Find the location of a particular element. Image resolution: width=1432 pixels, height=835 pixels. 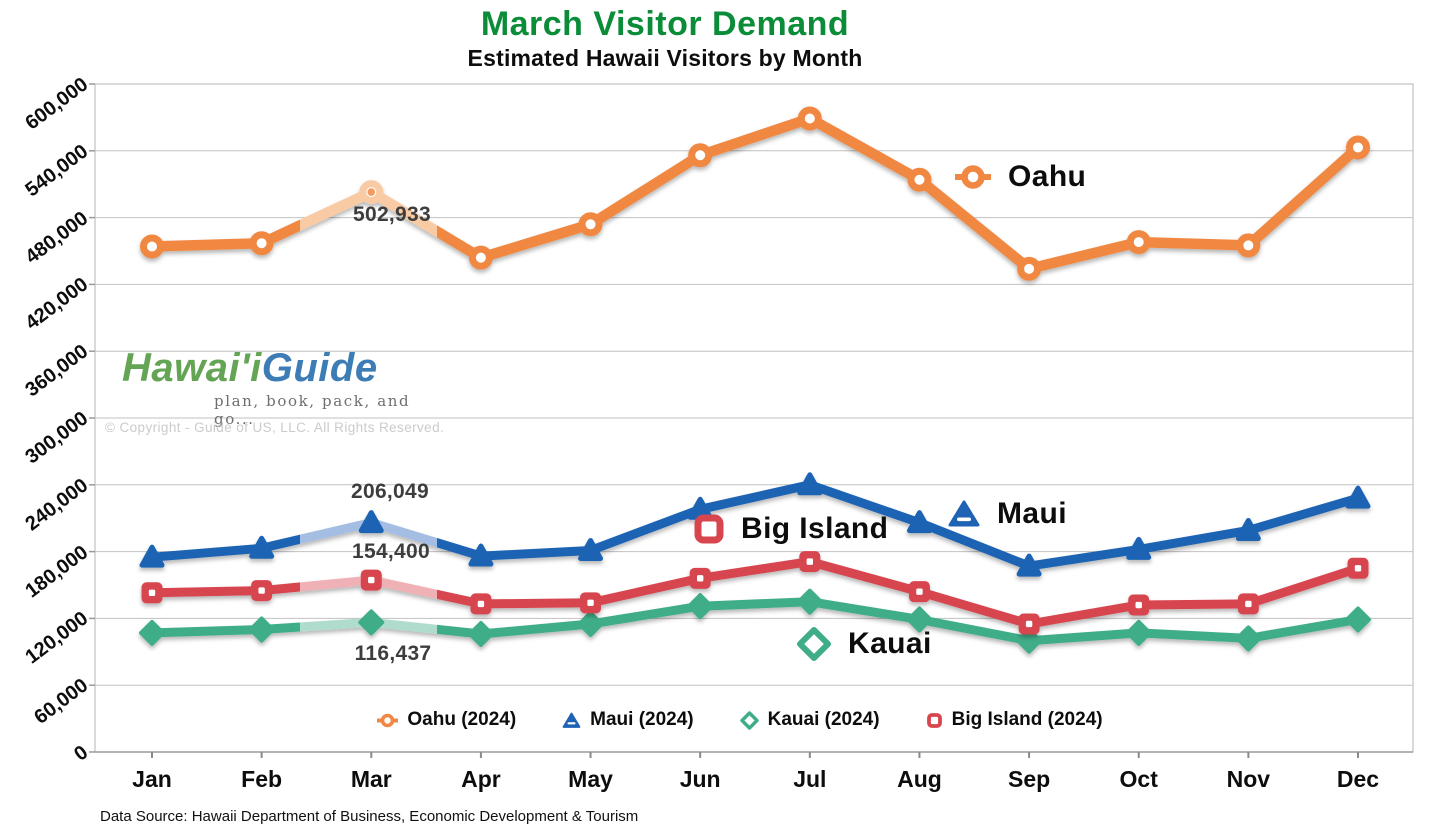

x-tick-label: Dec is located at coordinates (1358, 779).